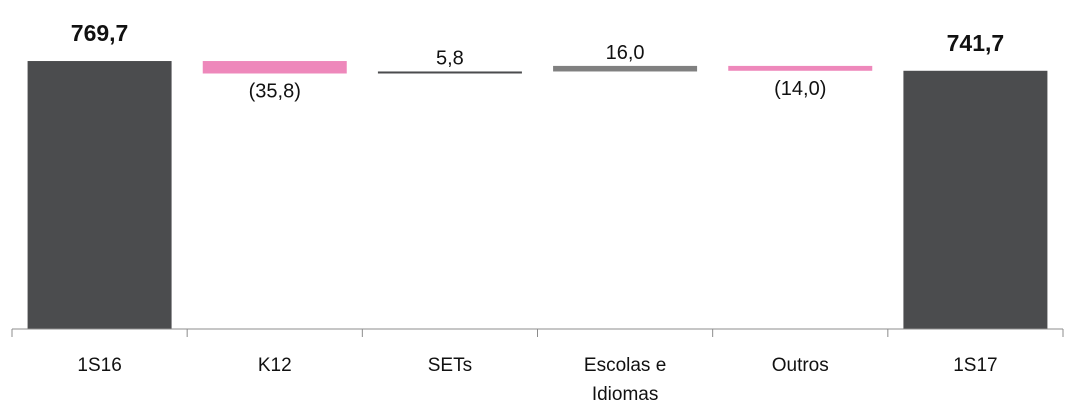  What do you see at coordinates (275, 91) in the screenshot?
I see `data-label-k12: (35,8)` at bounding box center [275, 91].